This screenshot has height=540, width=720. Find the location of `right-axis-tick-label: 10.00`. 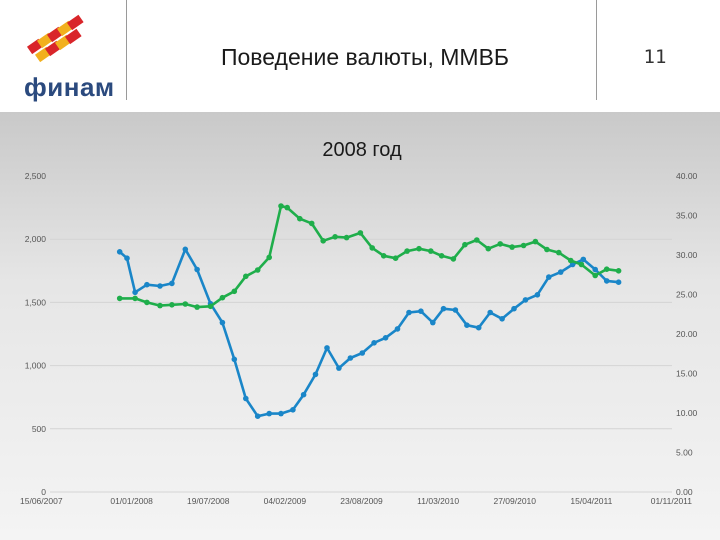

right-axis-tick-label: 10.00 is located at coordinates (687, 413).